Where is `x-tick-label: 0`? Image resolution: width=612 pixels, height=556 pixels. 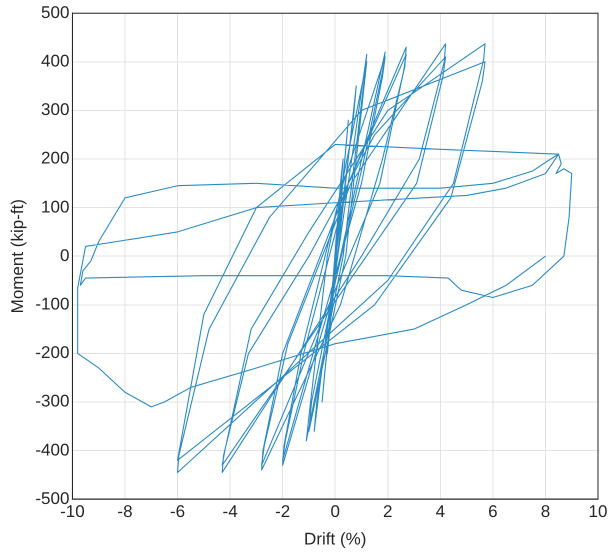
x-tick-label: 0 is located at coordinates (335, 512).